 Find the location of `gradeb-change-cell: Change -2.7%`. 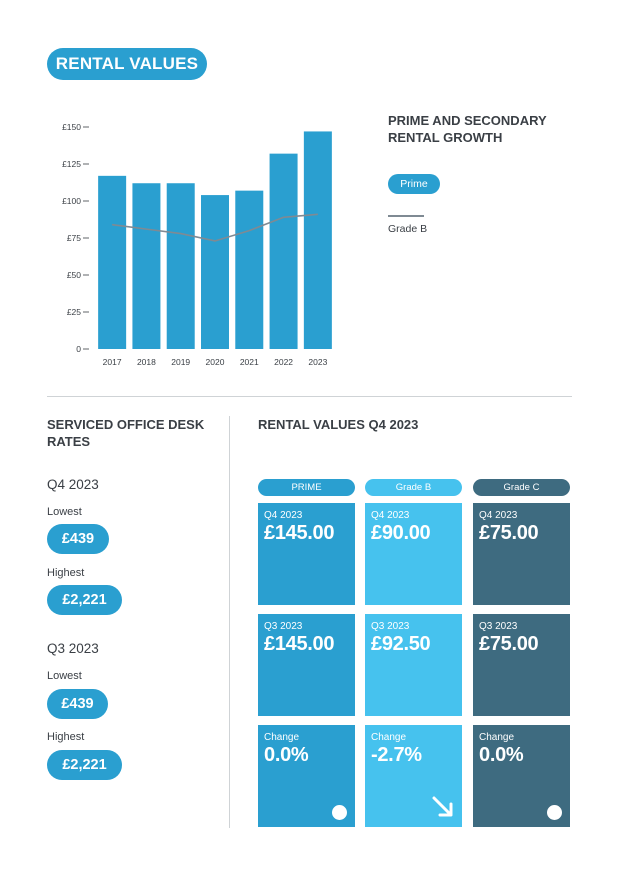

gradeb-change-cell: Change -2.7% is located at coordinates (413, 776).